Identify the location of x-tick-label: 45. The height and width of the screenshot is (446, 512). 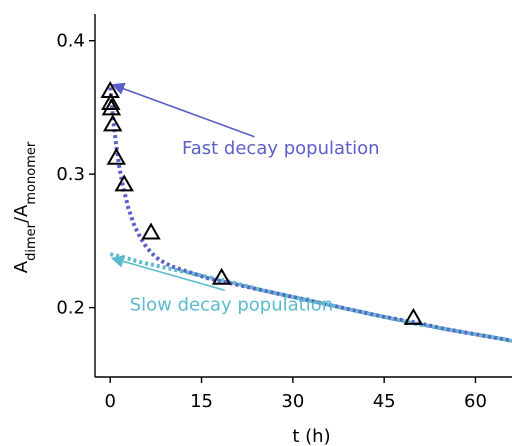
(384, 401).